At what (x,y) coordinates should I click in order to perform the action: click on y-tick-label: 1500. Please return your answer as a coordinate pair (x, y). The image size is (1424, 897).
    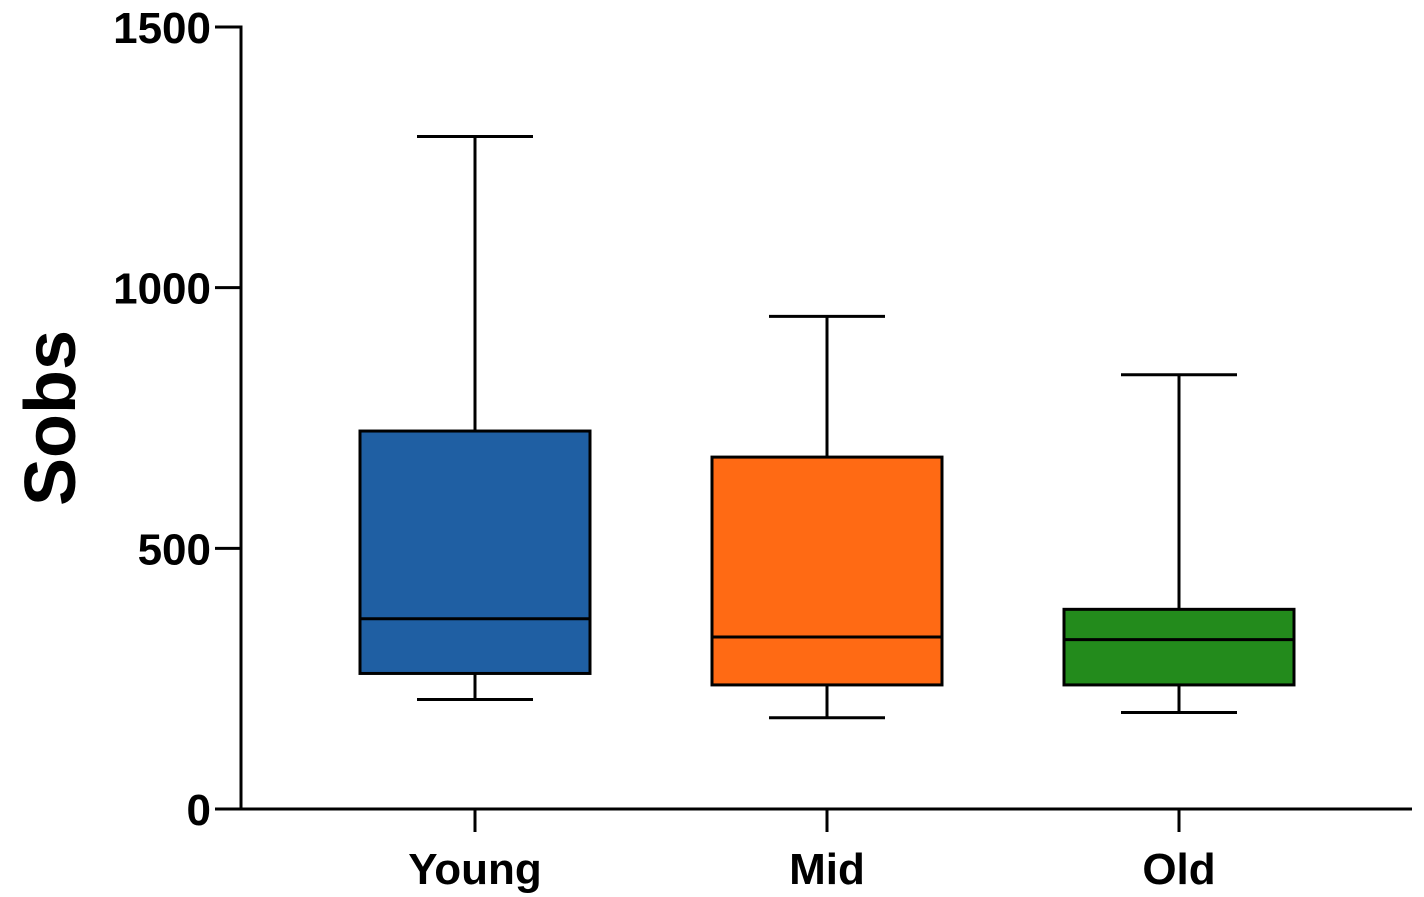
    Looking at the image, I should click on (162, 28).